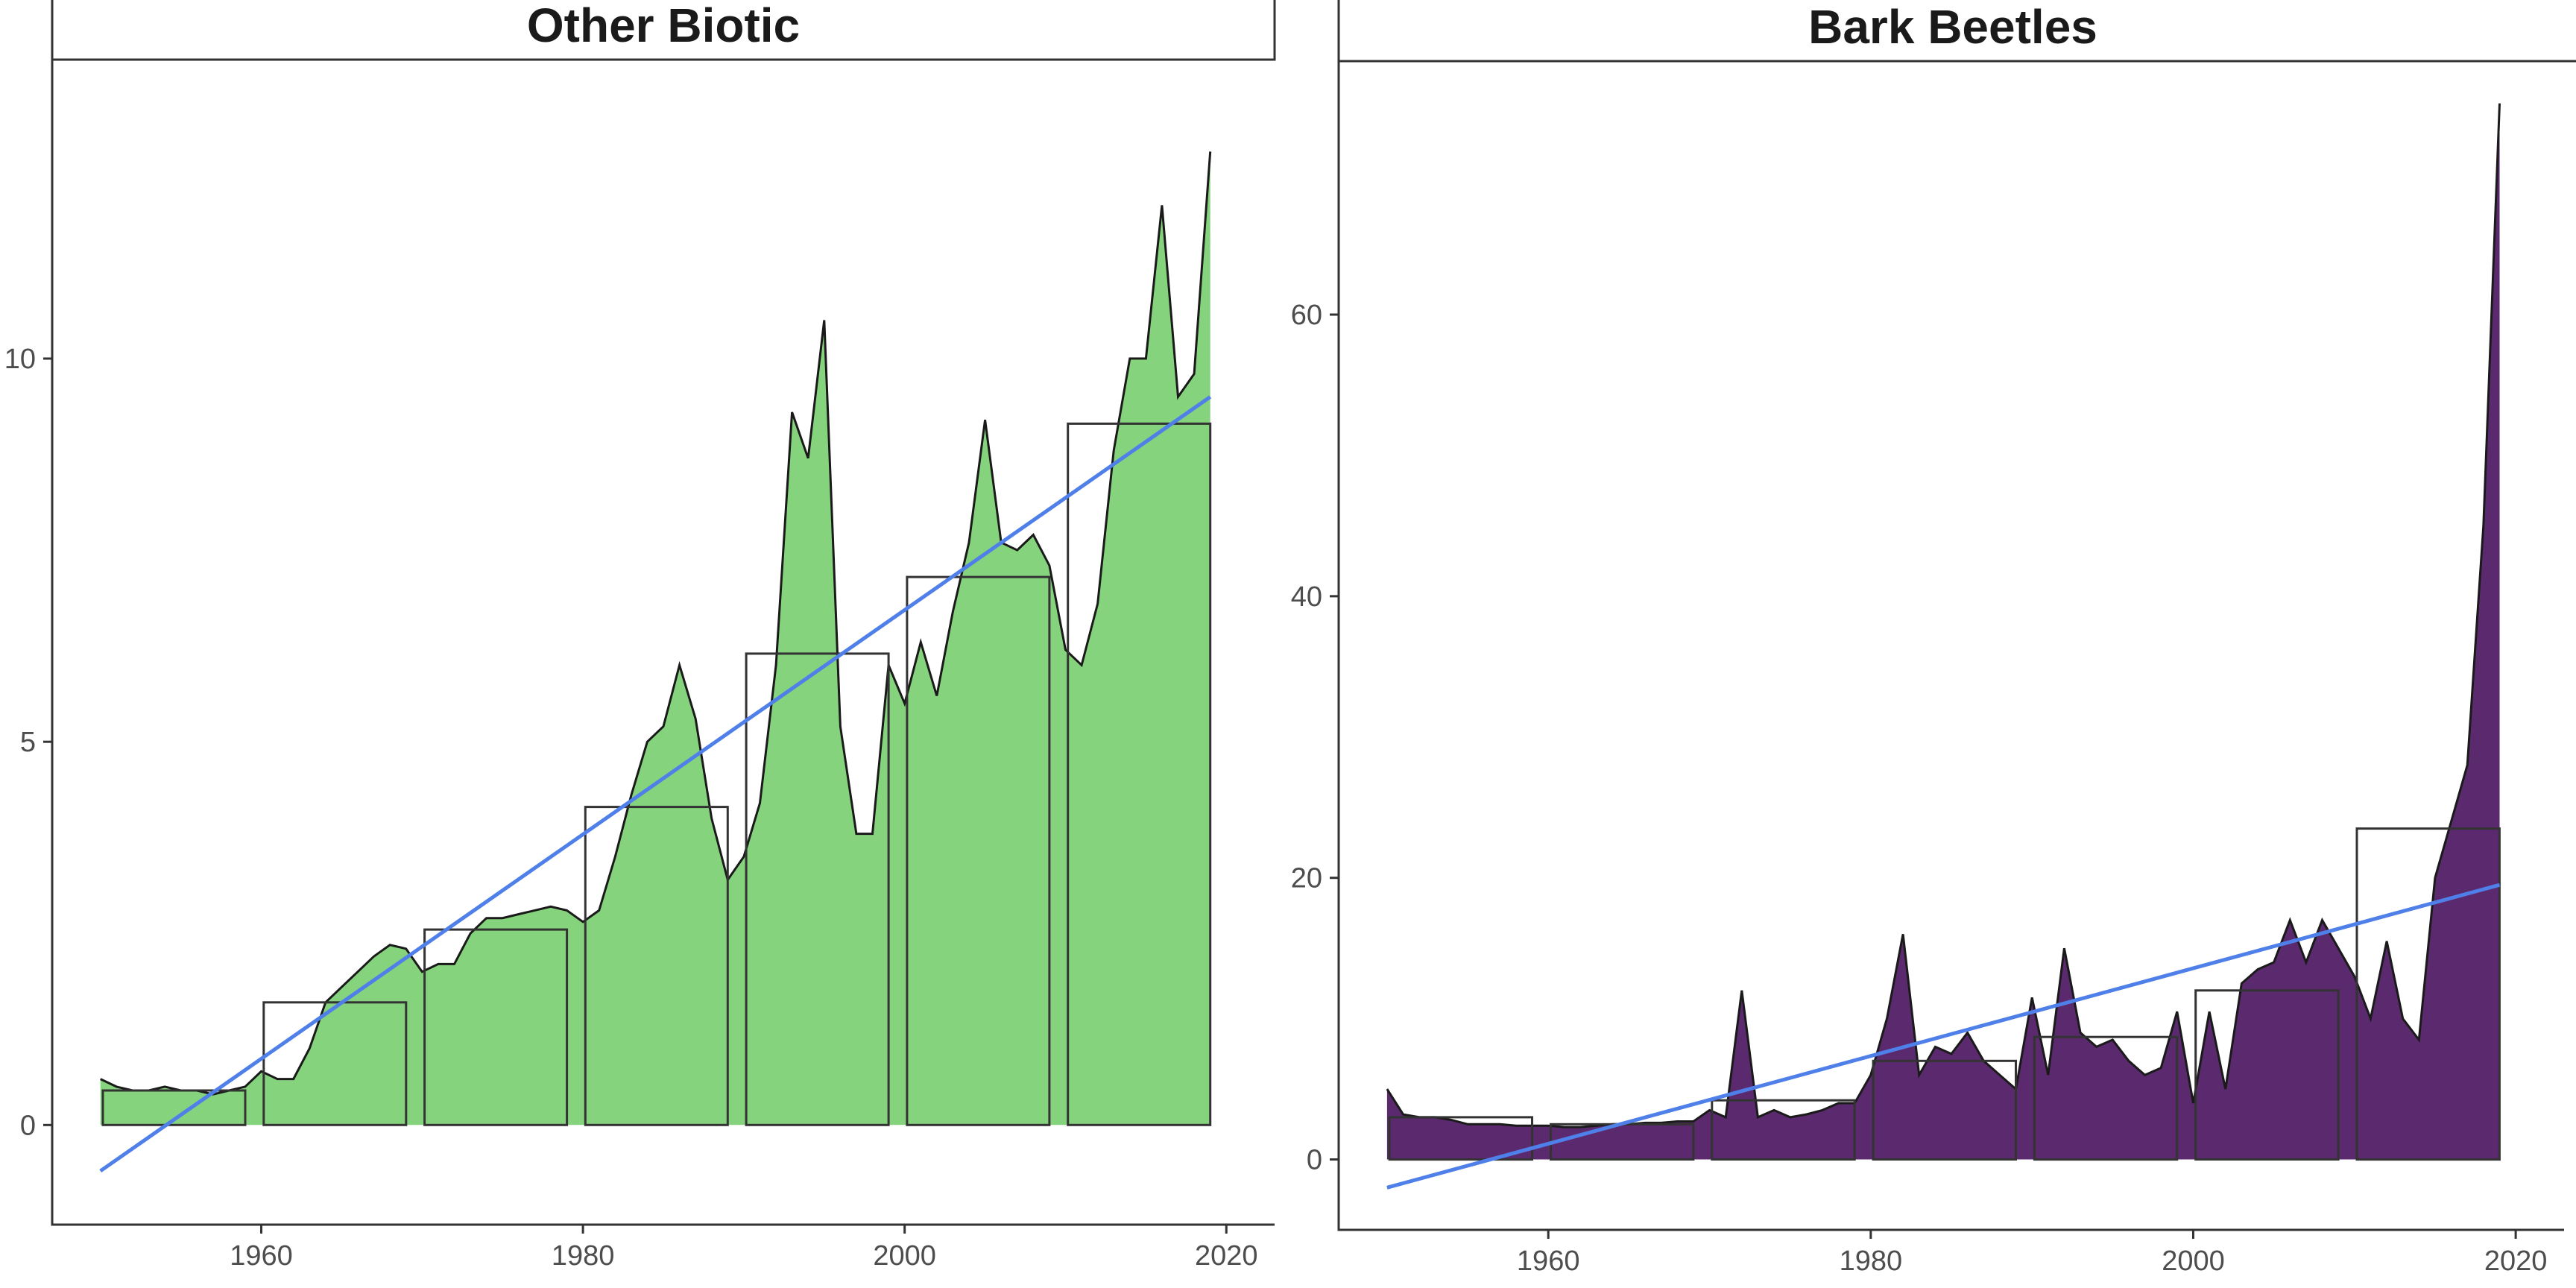 The height and width of the screenshot is (1288, 2576). What do you see at coordinates (28, 742) in the screenshot?
I see `y-tick-label: 5` at bounding box center [28, 742].